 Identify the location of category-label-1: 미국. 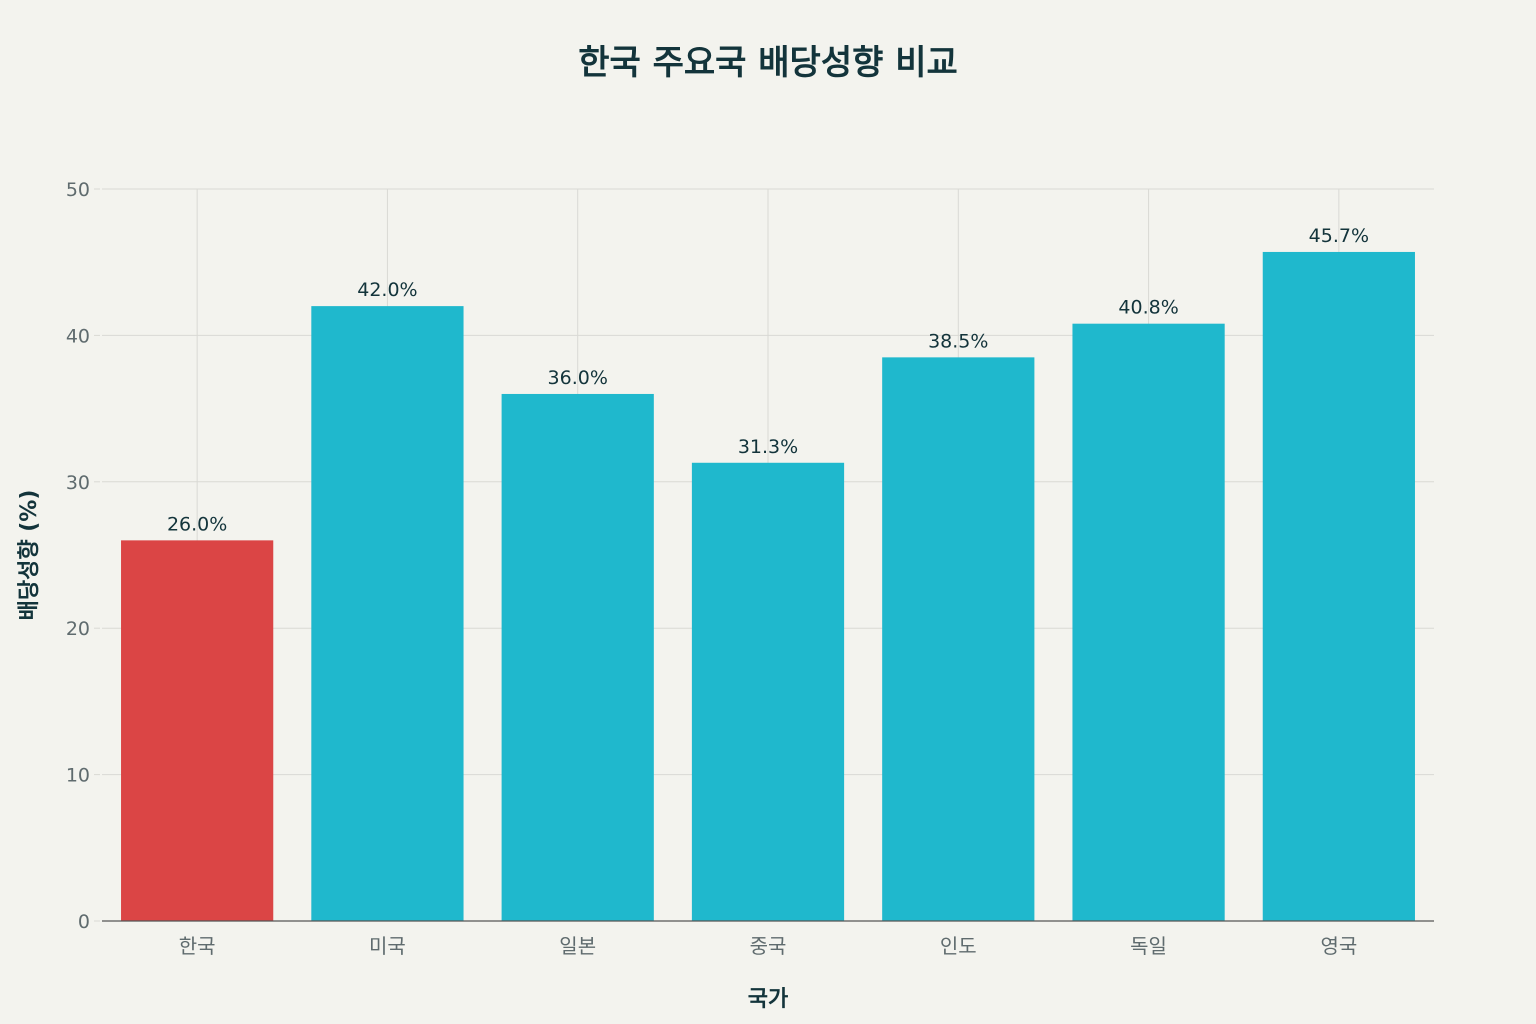
(387, 946).